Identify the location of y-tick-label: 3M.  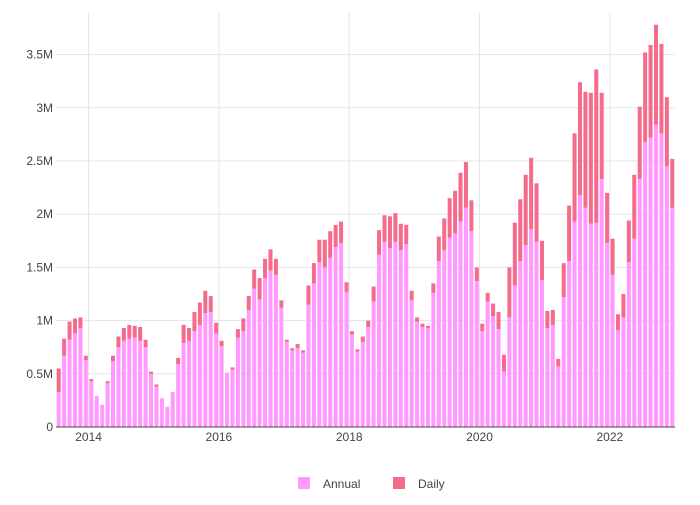
(44, 108).